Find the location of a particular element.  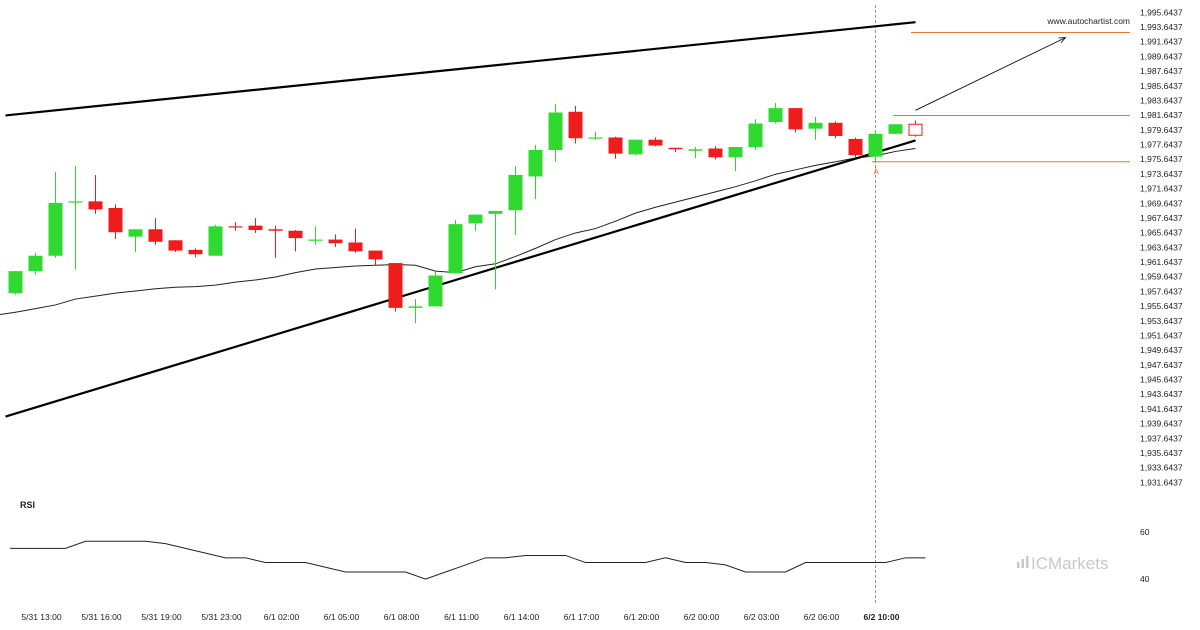

moving-average-start is located at coordinates (8, 313).